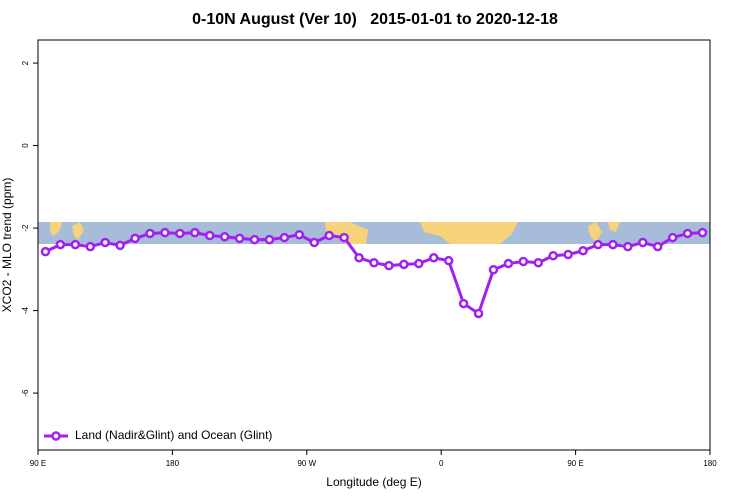 Image resolution: width=750 pixels, height=500 pixels. Describe the element at coordinates (373, 273) in the screenshot. I see `series-line` at that location.